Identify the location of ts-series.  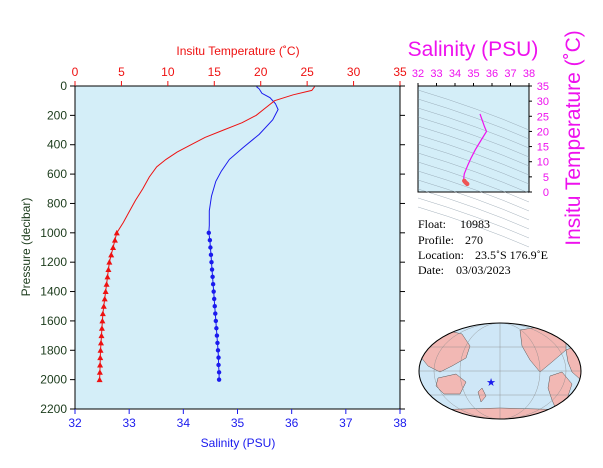
(475, 150).